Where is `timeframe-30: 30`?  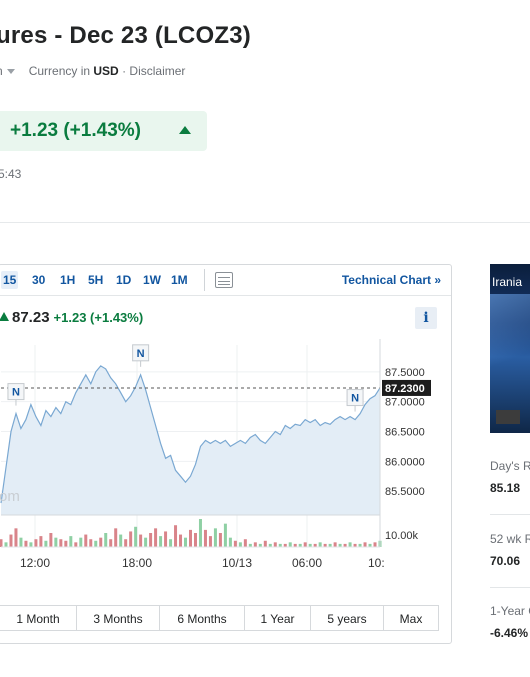 timeframe-30: 30 is located at coordinates (39, 280).